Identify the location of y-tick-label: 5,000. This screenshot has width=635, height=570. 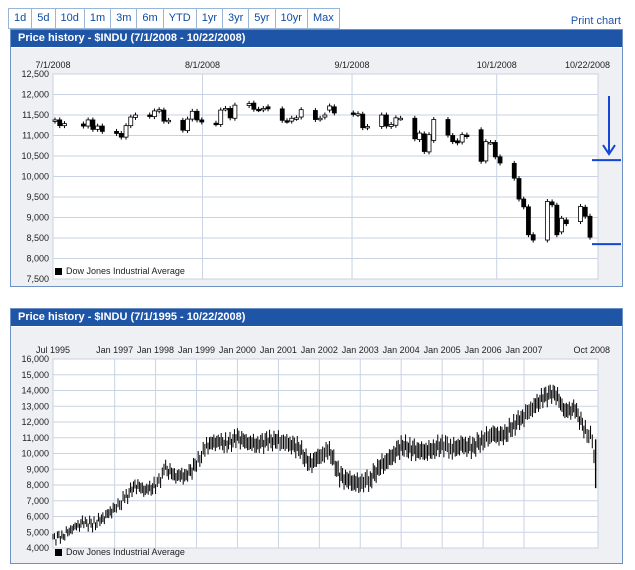
(37, 532).